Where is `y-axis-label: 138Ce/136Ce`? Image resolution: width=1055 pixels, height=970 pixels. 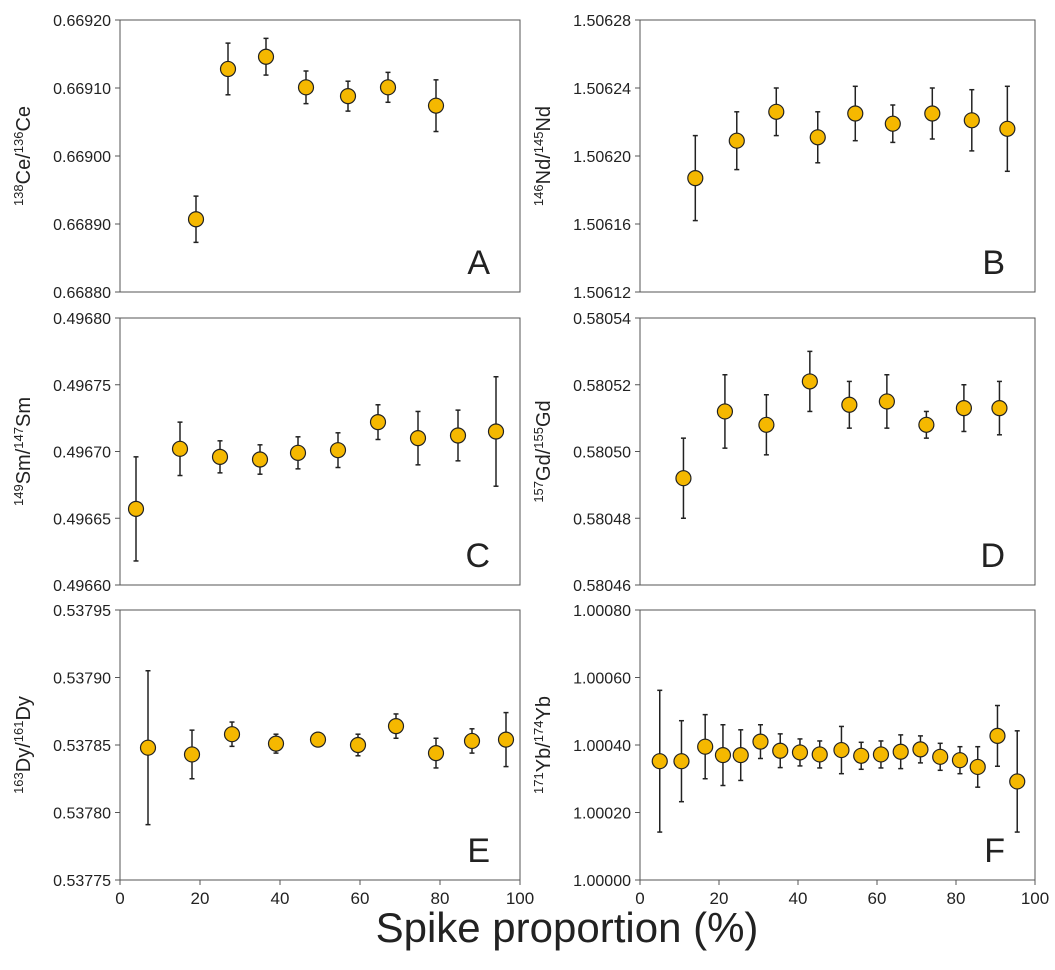 y-axis-label: 138Ce/136Ce is located at coordinates (23, 156).